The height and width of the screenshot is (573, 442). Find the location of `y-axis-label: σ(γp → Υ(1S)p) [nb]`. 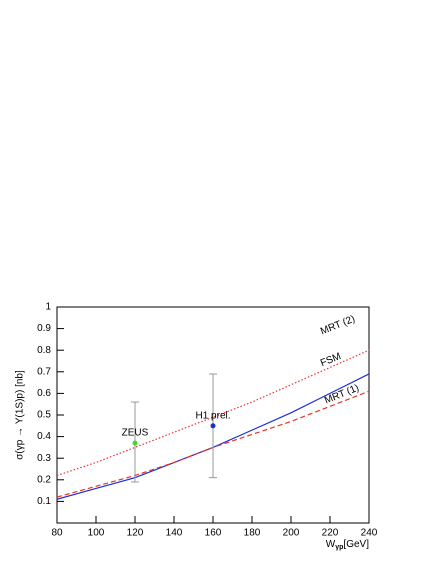

y-axis-label: σ(γp → Υ(1S)p) [nb] is located at coordinates (20, 415).